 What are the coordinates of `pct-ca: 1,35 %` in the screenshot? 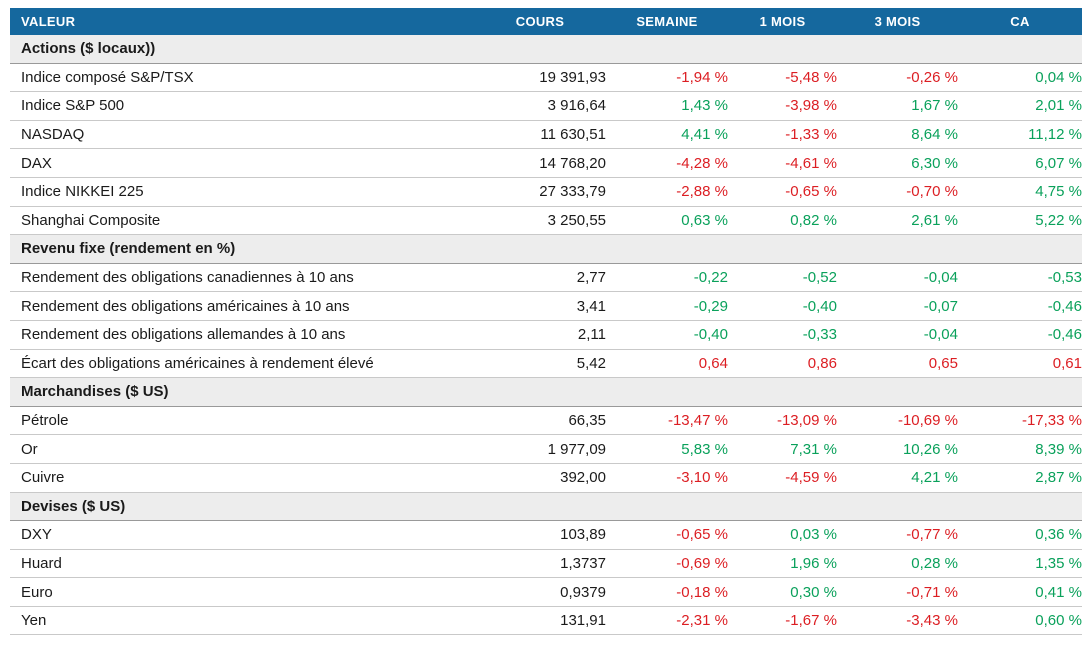 It's located at (1020, 564).